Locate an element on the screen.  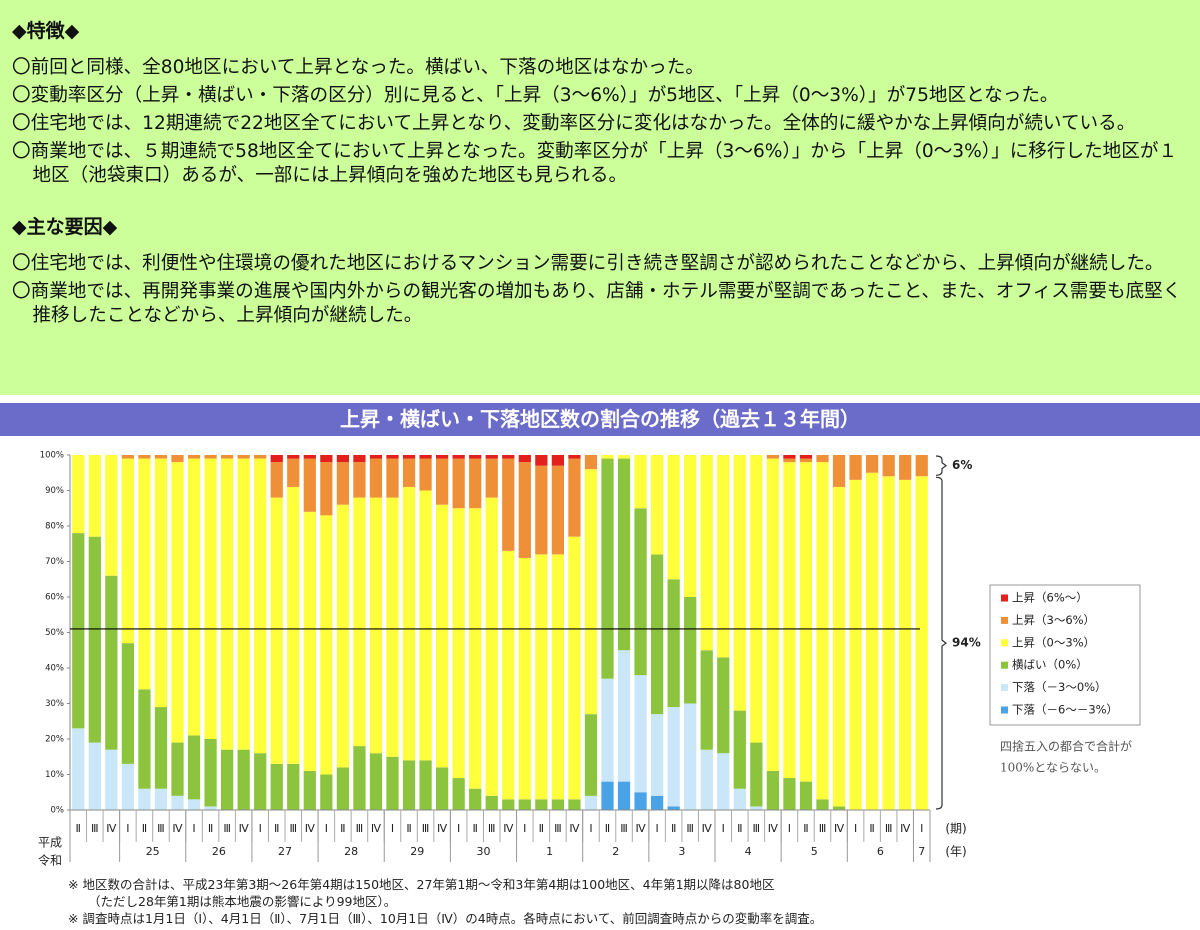
axis-unit-label: (年) is located at coordinates (955, 852).